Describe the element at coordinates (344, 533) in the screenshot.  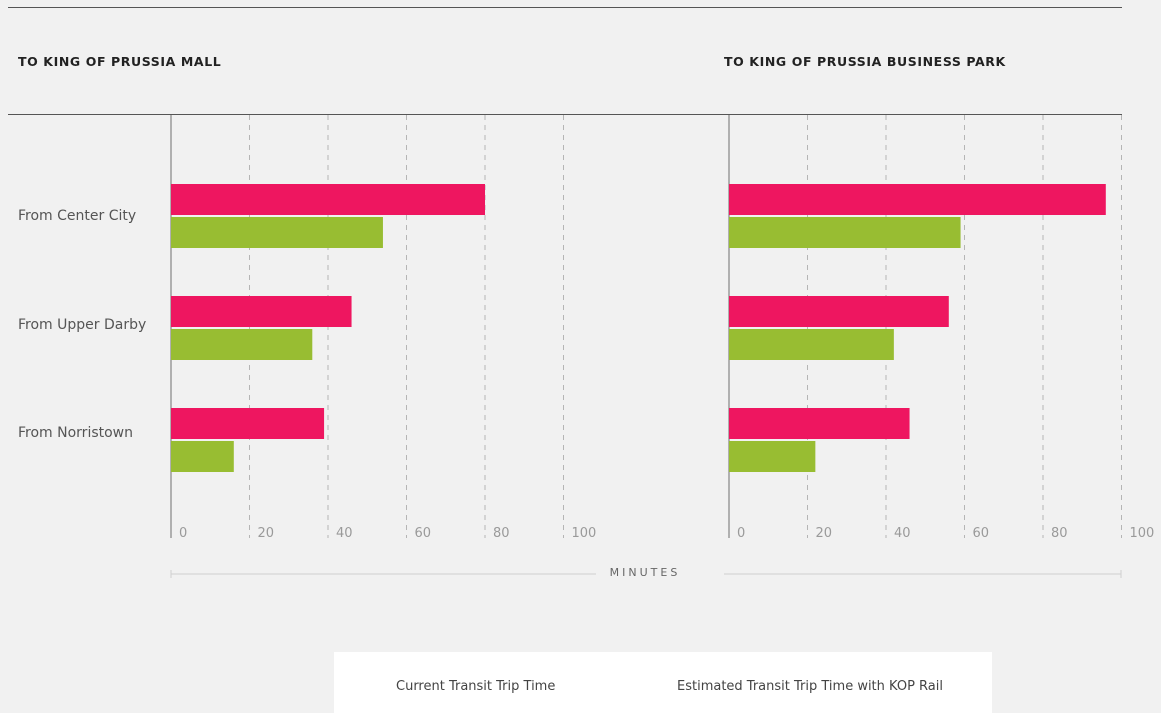
I see `x-tick-label-mall-40: 40` at that location.